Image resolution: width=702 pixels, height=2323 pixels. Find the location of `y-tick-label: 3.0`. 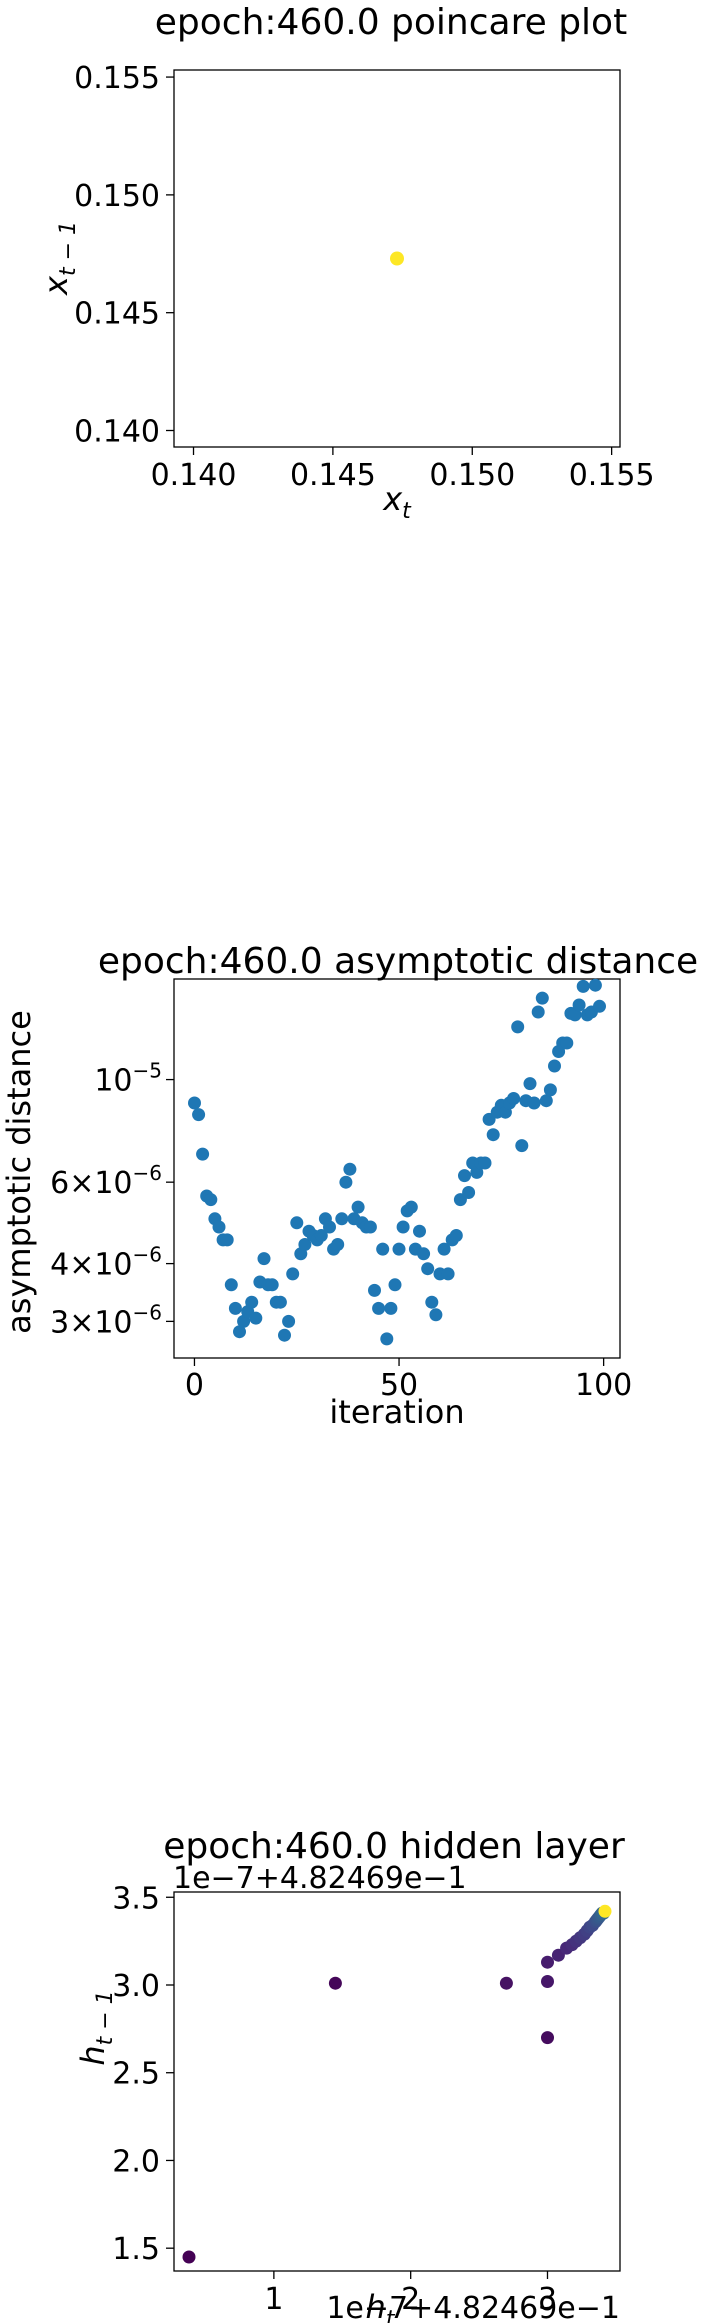

y-tick-label: 3.0 is located at coordinates (136, 1986).